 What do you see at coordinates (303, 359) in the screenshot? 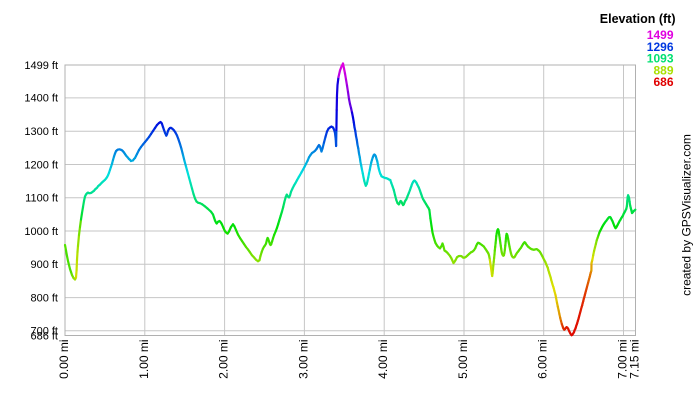
I see `svg-text: 3.00 mi` at bounding box center [303, 359].